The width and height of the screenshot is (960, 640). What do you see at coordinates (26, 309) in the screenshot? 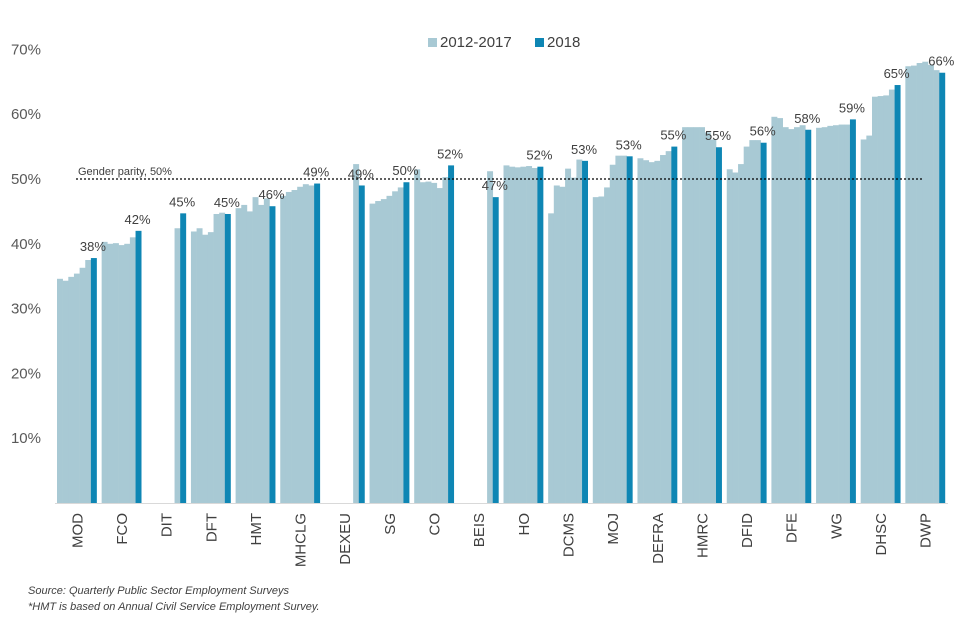
I see `y-tick-label: 30%` at bounding box center [26, 309].